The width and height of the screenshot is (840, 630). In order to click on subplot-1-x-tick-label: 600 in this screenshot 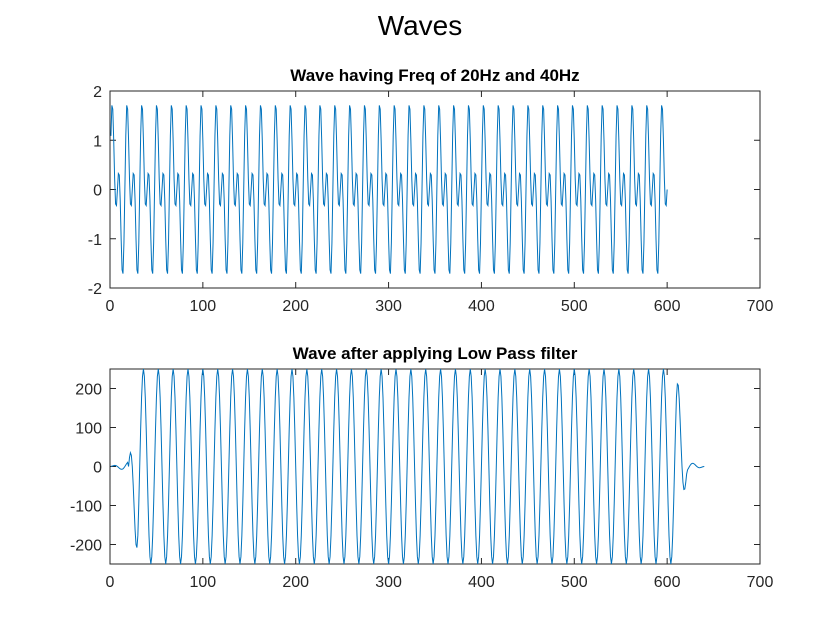, I will do `click(667, 306)`.